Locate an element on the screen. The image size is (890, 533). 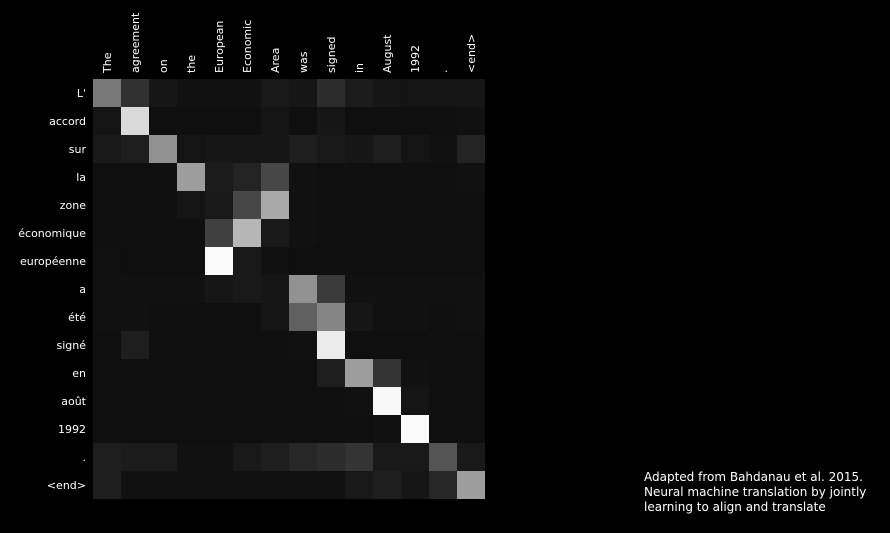
citation-line-3: learning to align and translate is located at coordinates (735, 507).